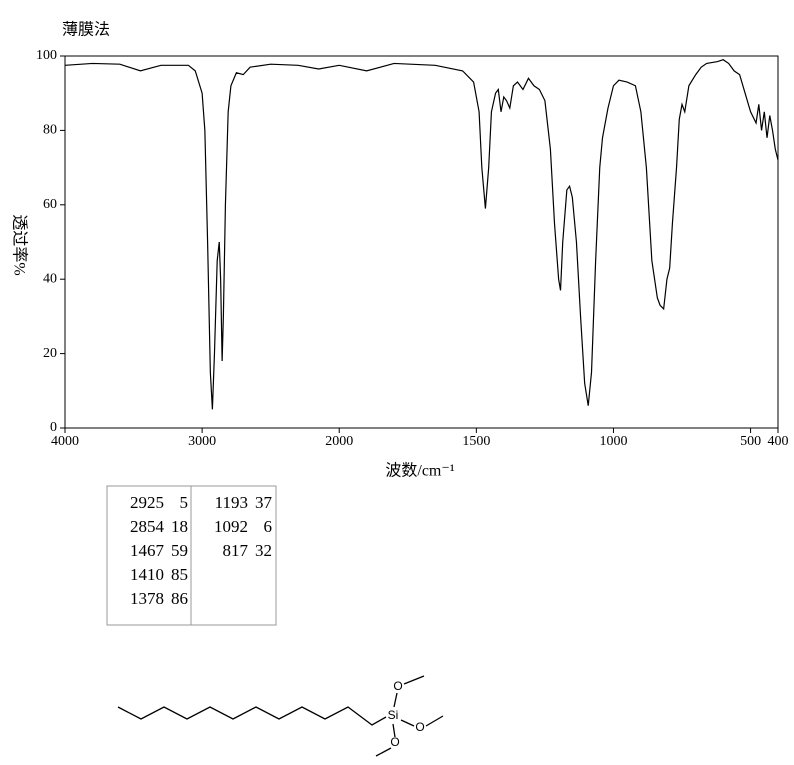 This screenshot has height=765, width=794. What do you see at coordinates (147, 502) in the screenshot?
I see `peak-wavenumber: 2925` at bounding box center [147, 502].